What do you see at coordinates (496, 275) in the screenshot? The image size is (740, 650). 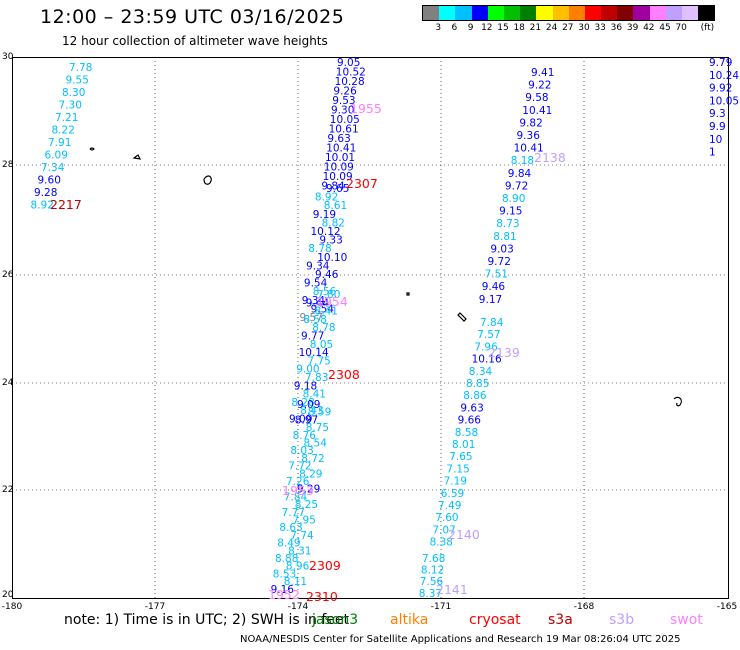 I see `swh-value: 7.51` at bounding box center [496, 275].